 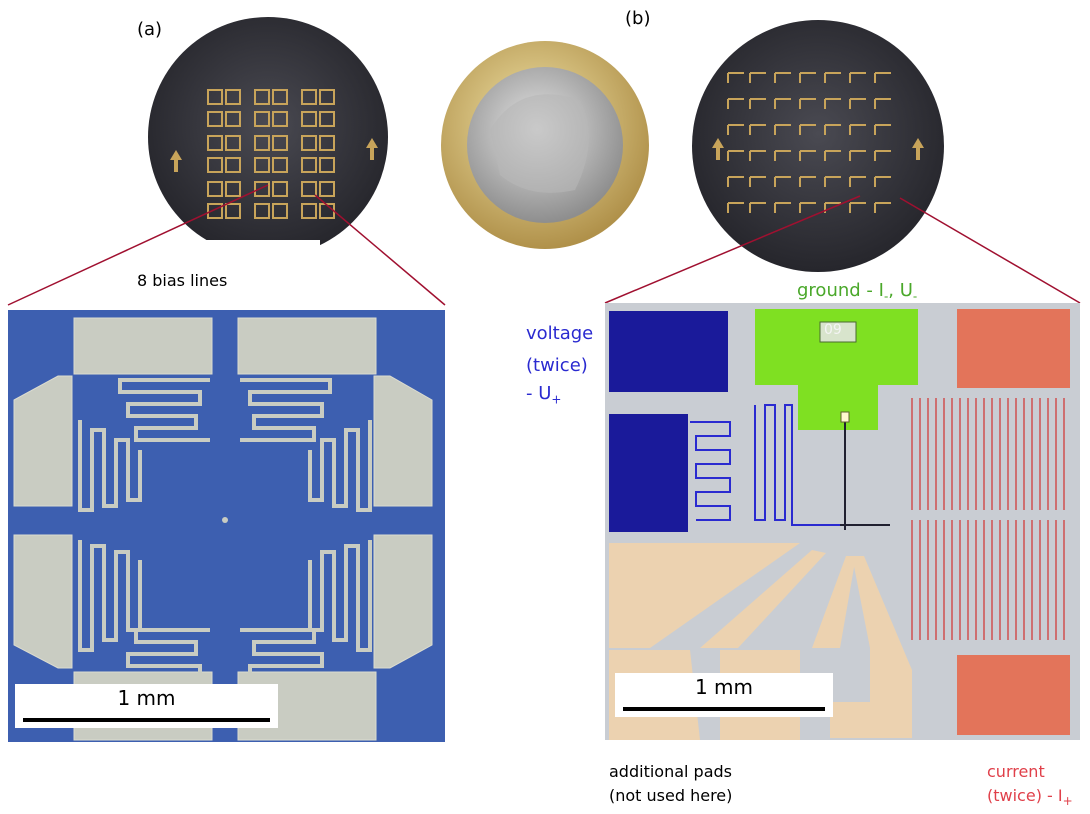 What do you see at coordinates (1016, 771) in the screenshot?
I see `current-label-line1: current` at bounding box center [1016, 771].